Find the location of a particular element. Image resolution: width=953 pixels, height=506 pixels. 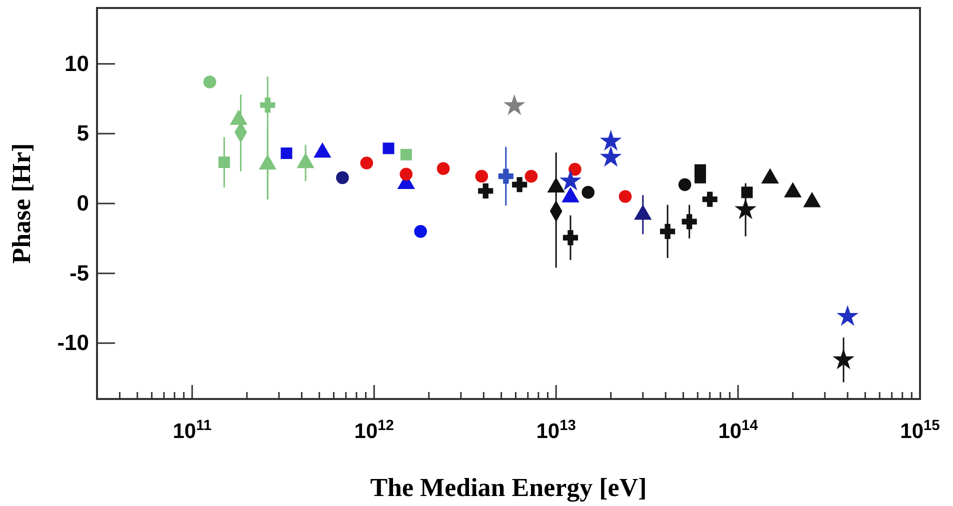

y-tick-label: -5 is located at coordinates (79, 273).